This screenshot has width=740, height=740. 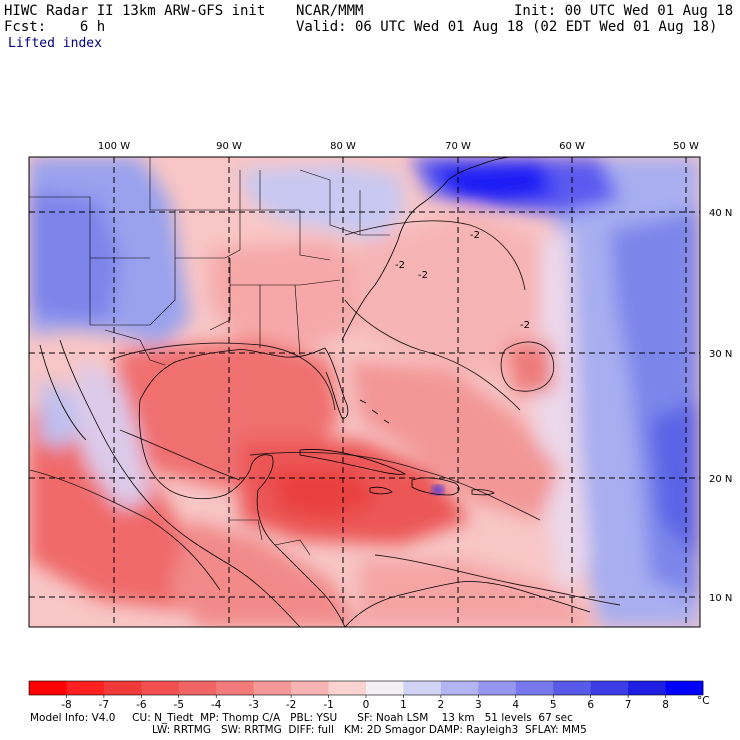 What do you see at coordinates (253, 705) in the screenshot?
I see `colorbar-tick-label: -3` at bounding box center [253, 705].